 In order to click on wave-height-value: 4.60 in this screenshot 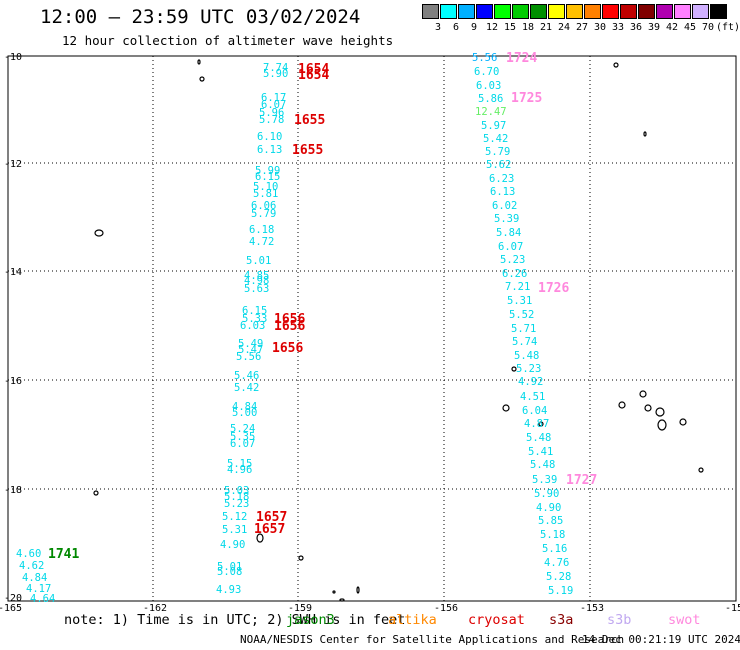, I will do `click(28, 554)`.